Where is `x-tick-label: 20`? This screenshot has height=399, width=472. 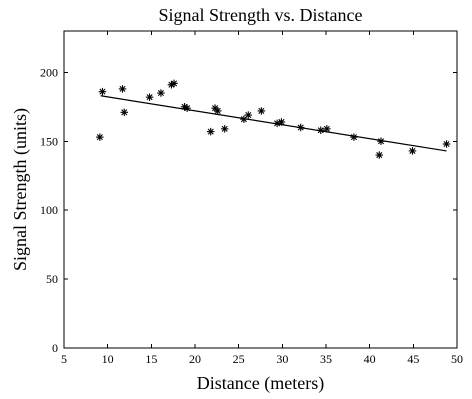 x-tick-label: 20 is located at coordinates (195, 359).